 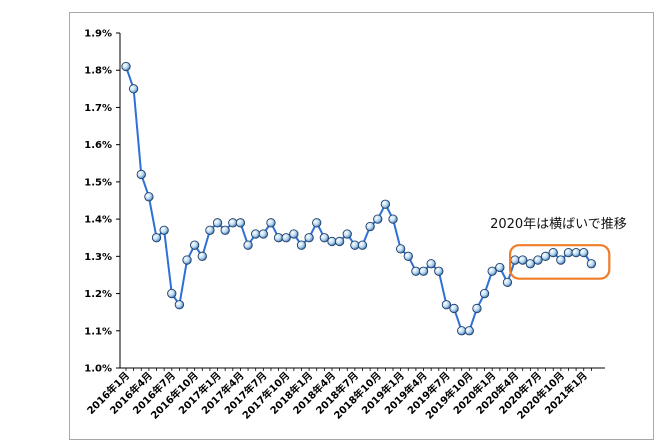 What do you see at coordinates (98, 34) in the screenshot?
I see `y-tick-label: 1.9%` at bounding box center [98, 34].